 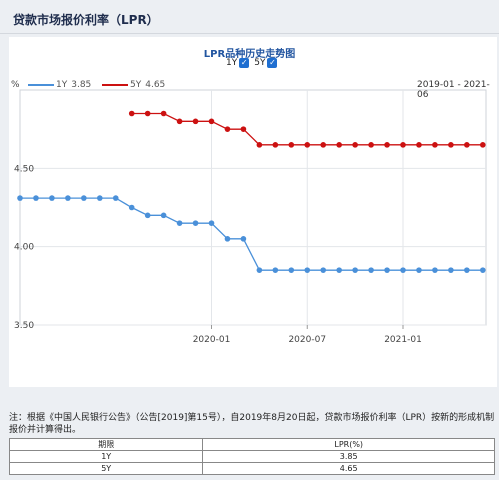 I want to click on table-header-row: 期限 LPR(%), so click(x=251, y=444).